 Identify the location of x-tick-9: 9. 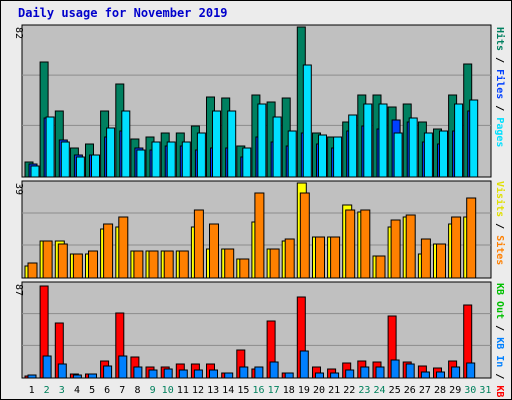
(153, 390).